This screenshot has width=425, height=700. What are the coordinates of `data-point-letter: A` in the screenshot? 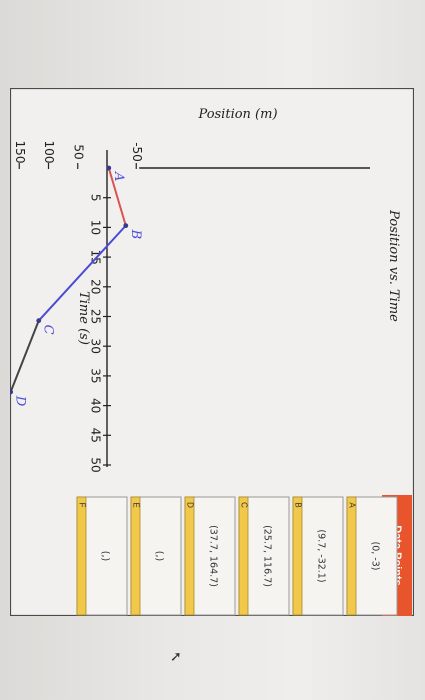 It's located at (351, 505).